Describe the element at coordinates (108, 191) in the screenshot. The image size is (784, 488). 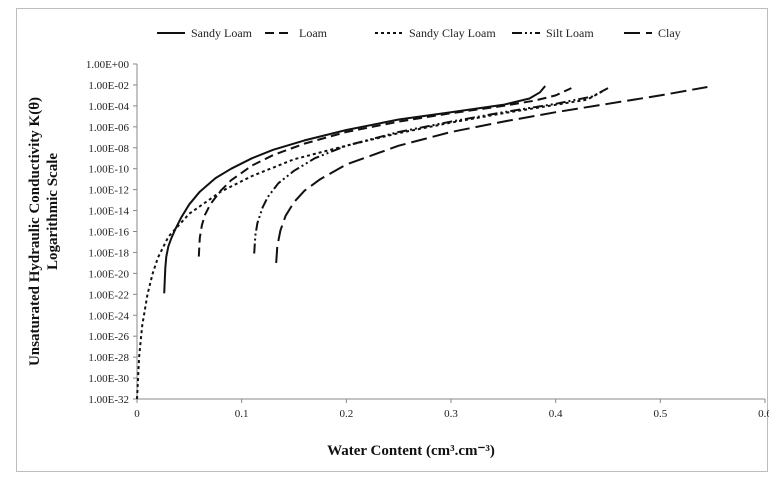
I see `y-tick-label: 1.00E-12` at that location.